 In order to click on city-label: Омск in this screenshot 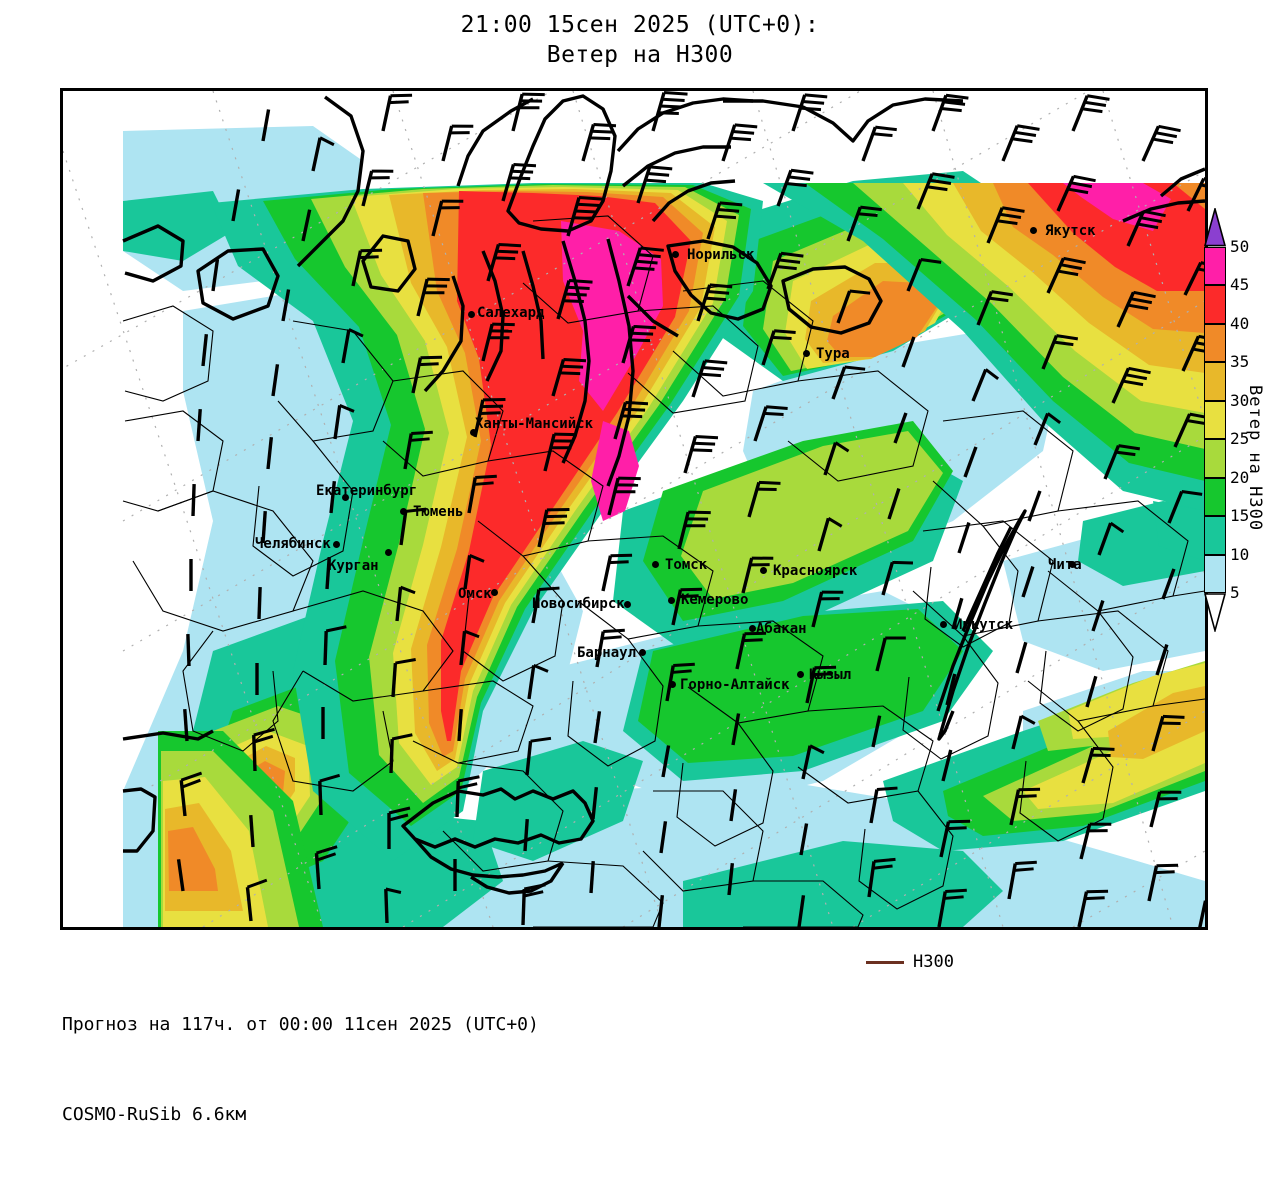, I will do `click(475, 594)`.